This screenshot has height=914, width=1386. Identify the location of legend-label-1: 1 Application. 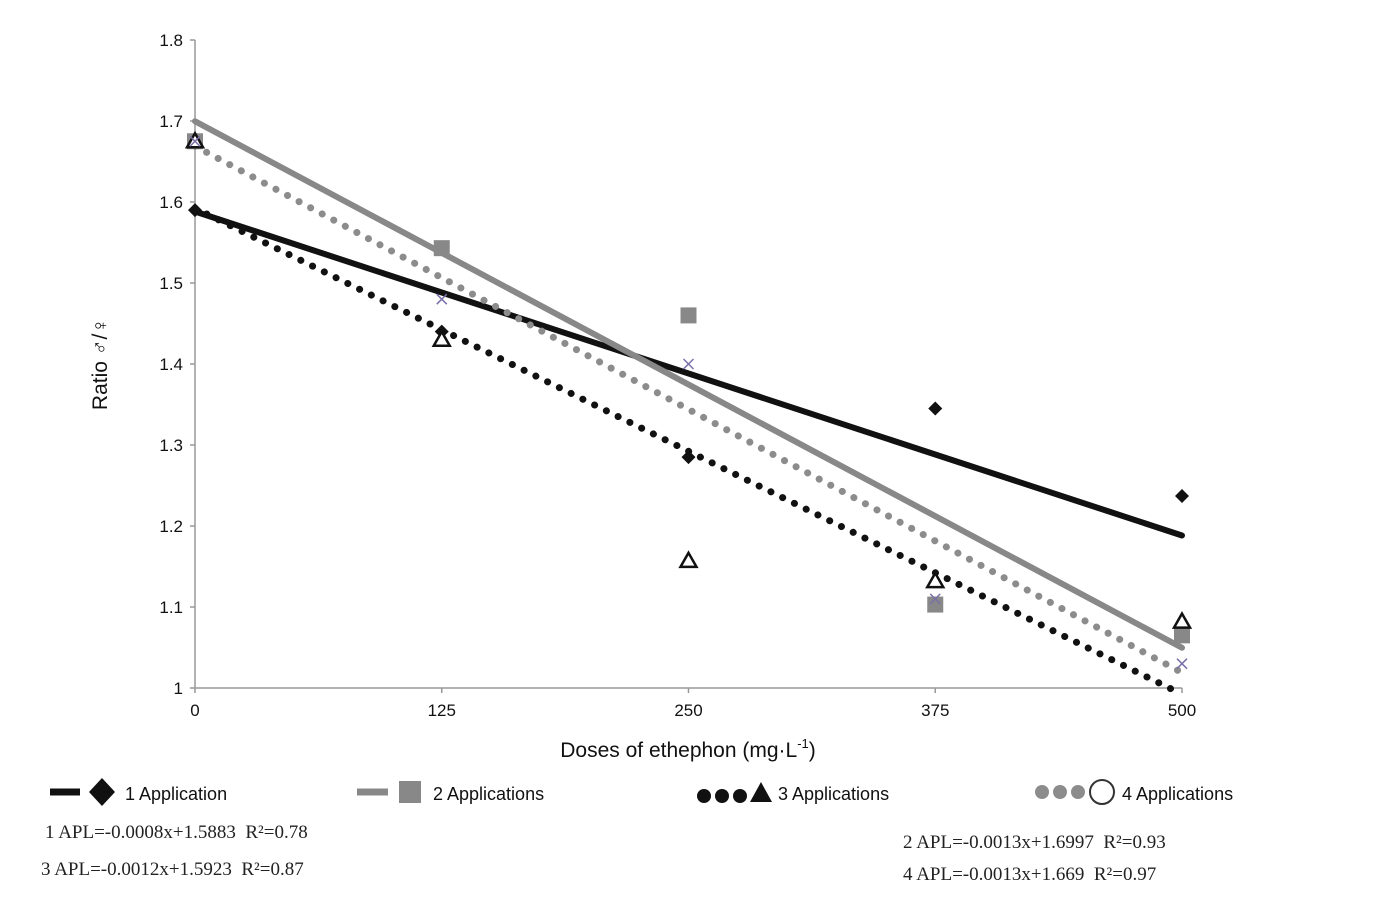
(176, 794).